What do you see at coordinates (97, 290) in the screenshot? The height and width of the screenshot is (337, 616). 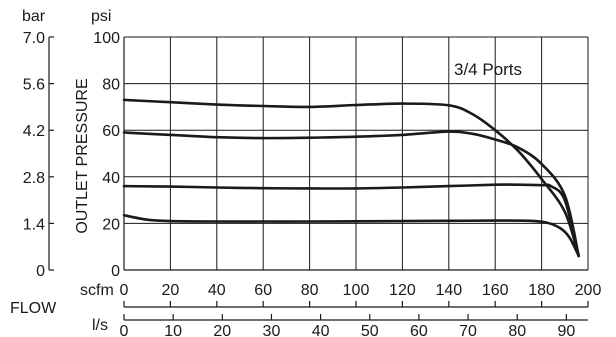 I see `x-axis-unit-scfm: scfm` at bounding box center [97, 290].